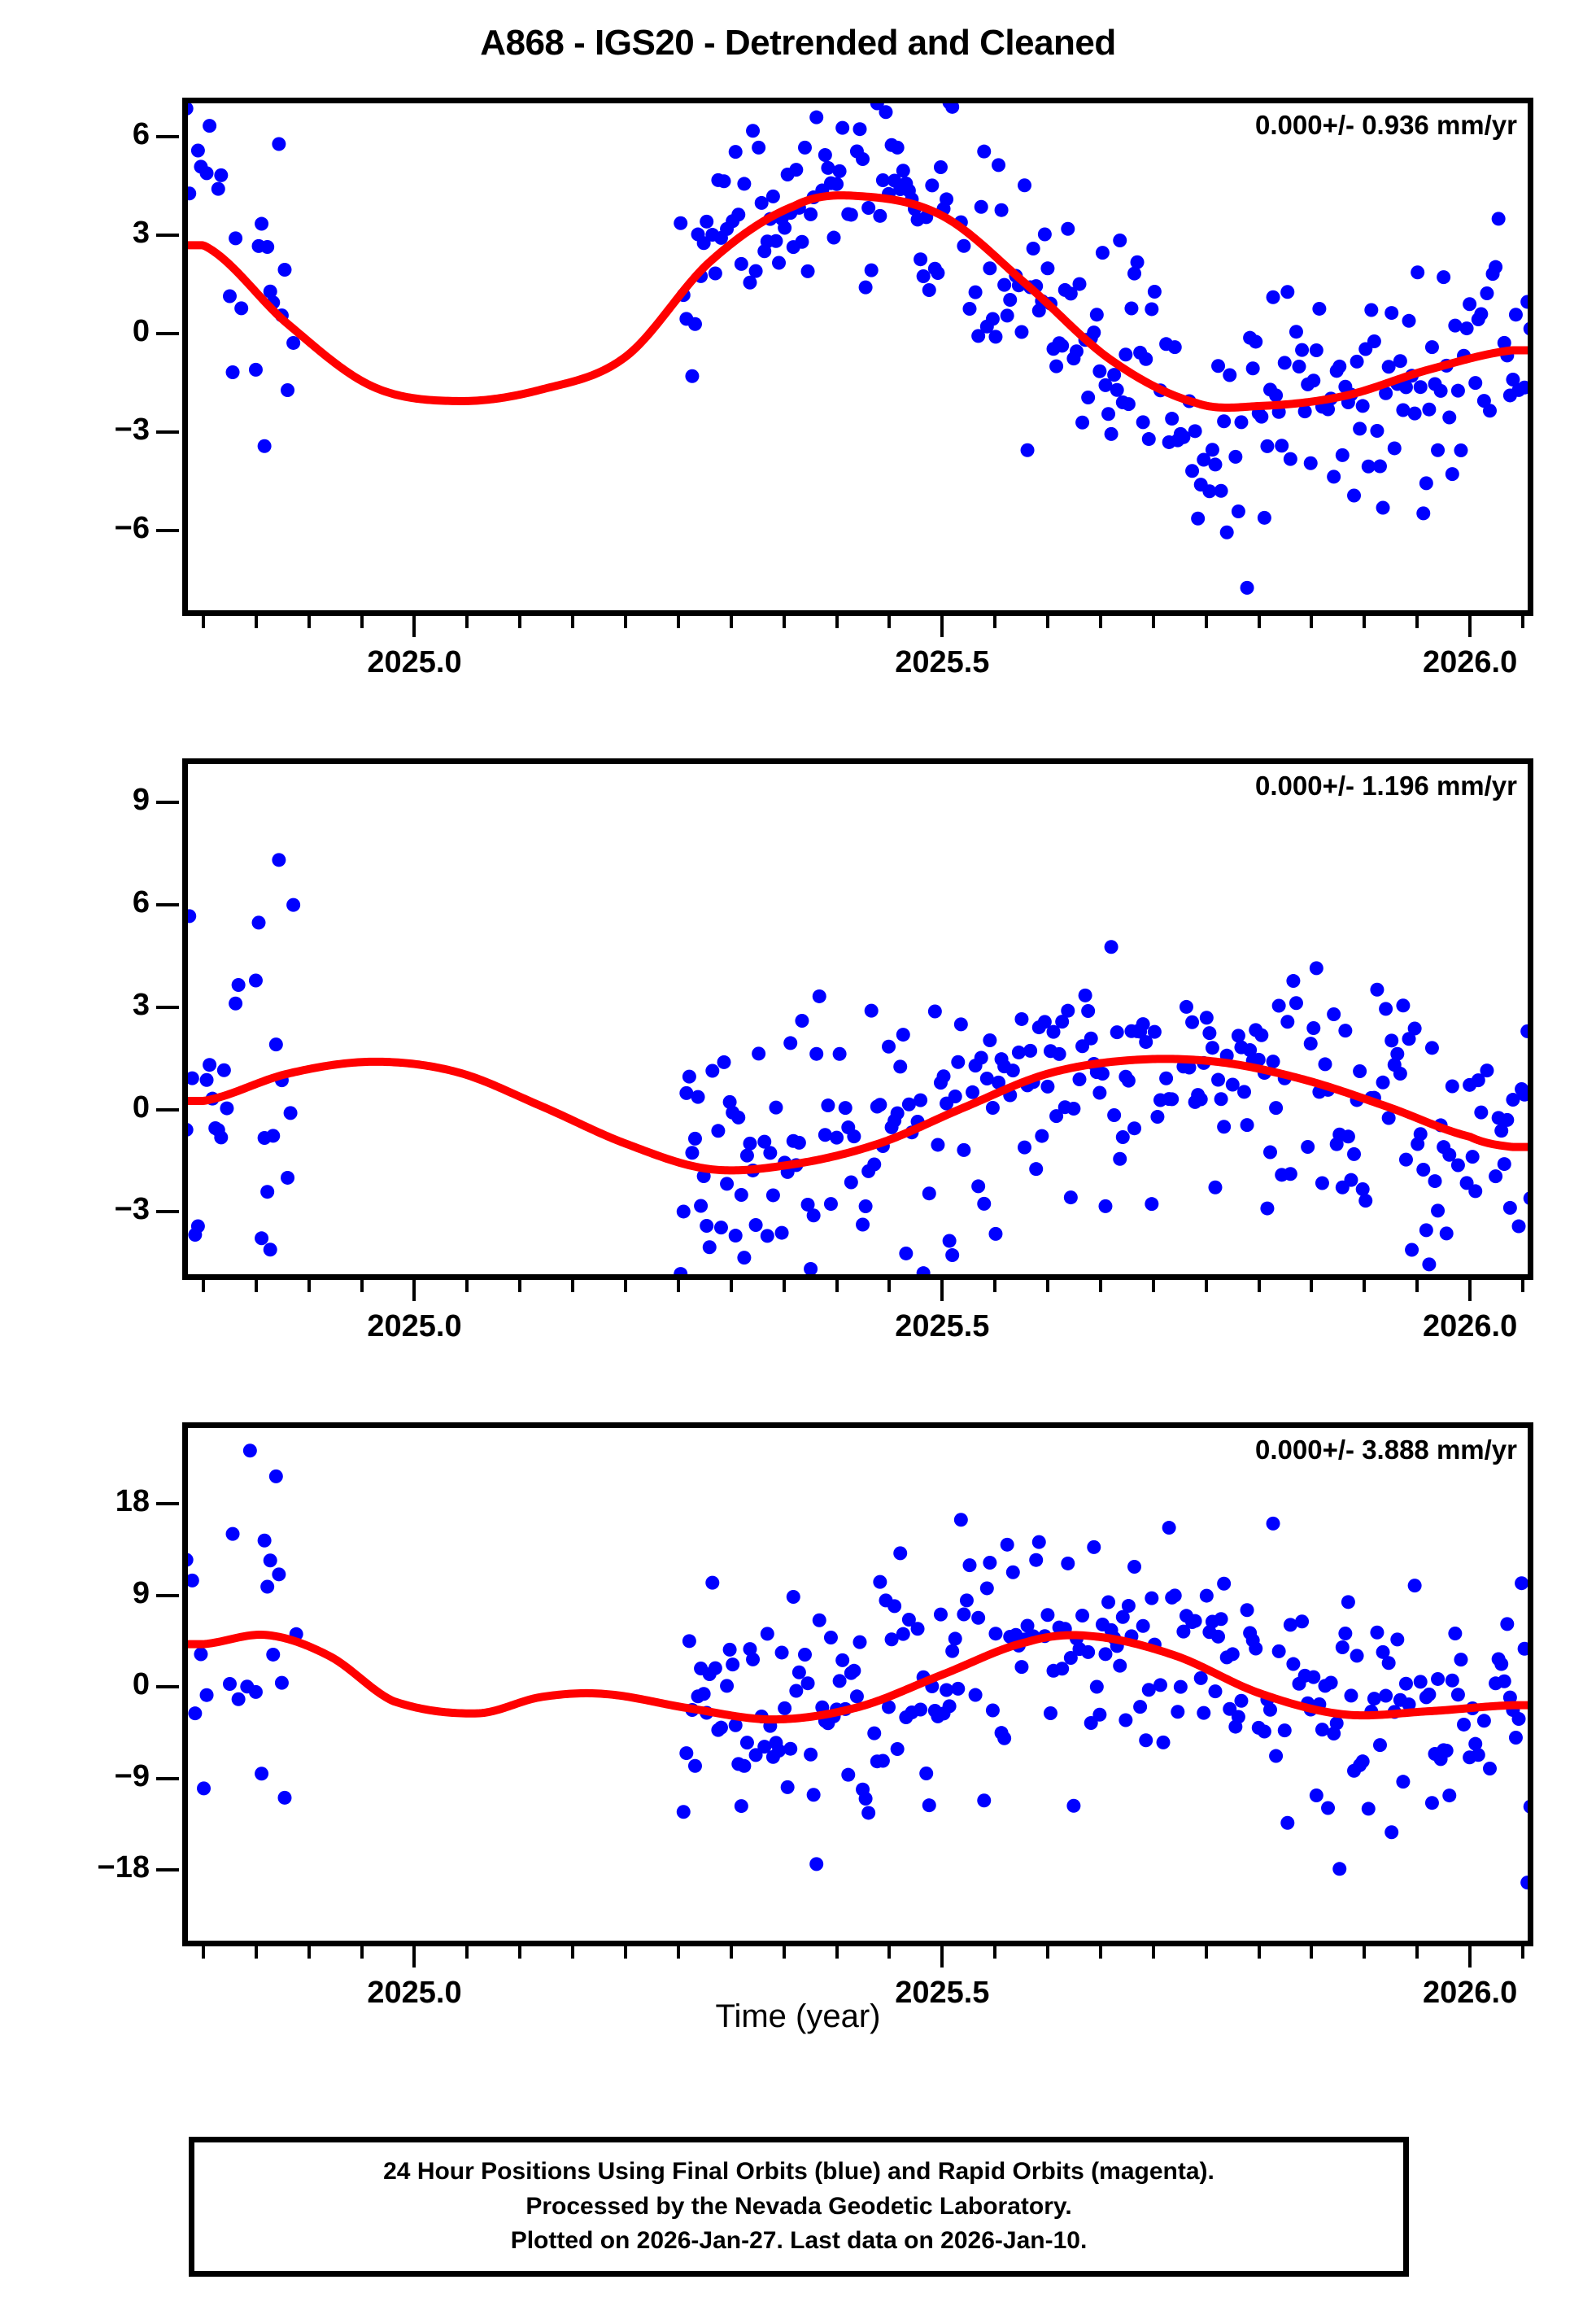 The width and height of the screenshot is (1596, 2306). What do you see at coordinates (309, 622) in the screenshot?
I see `x-tick-mark-east-2024.90` at bounding box center [309, 622].